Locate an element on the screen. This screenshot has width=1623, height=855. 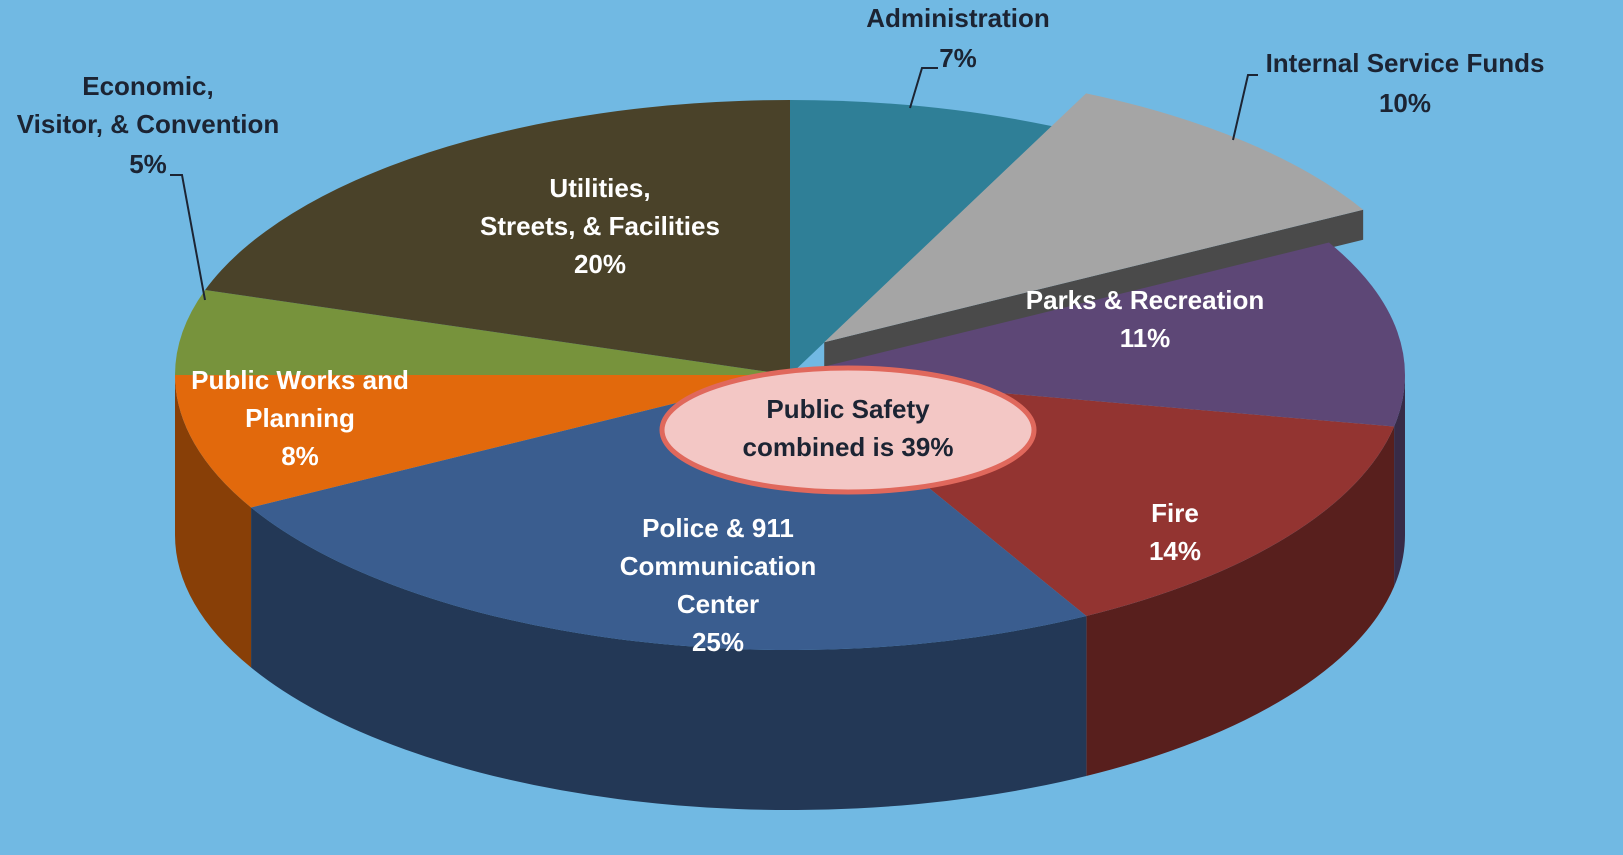
text-line: Visitor, & Convention is located at coordinates (148, 124).